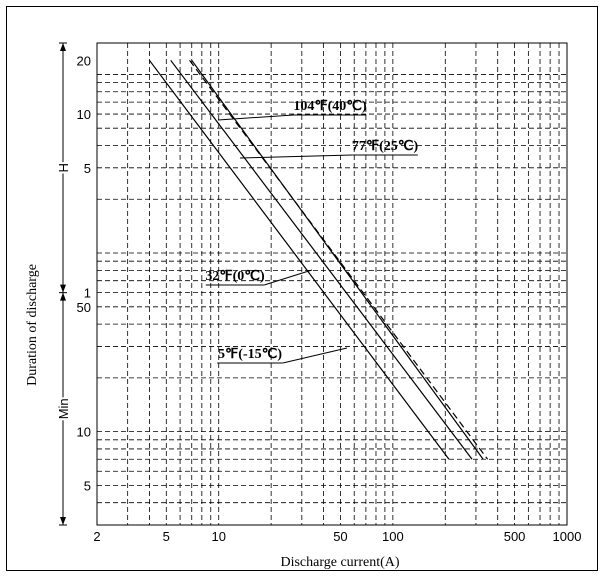 This screenshot has width=604, height=577. I want to click on x-axis-label: Discharge current(A), so click(339, 562).